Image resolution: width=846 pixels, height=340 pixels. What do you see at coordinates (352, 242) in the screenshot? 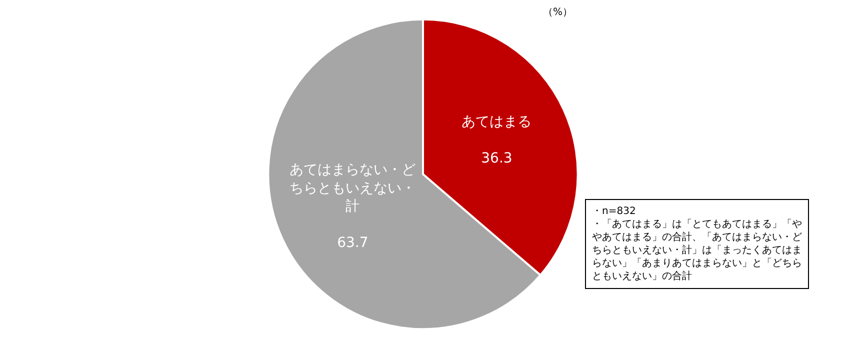
I see `data-label: 63.7` at bounding box center [352, 242].